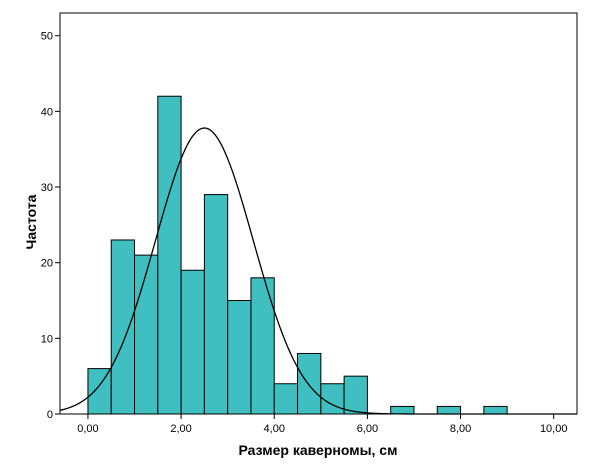 This screenshot has width=591, height=474. Describe the element at coordinates (318, 450) in the screenshot. I see `x-axis-title: Размер каверномы, см` at that location.